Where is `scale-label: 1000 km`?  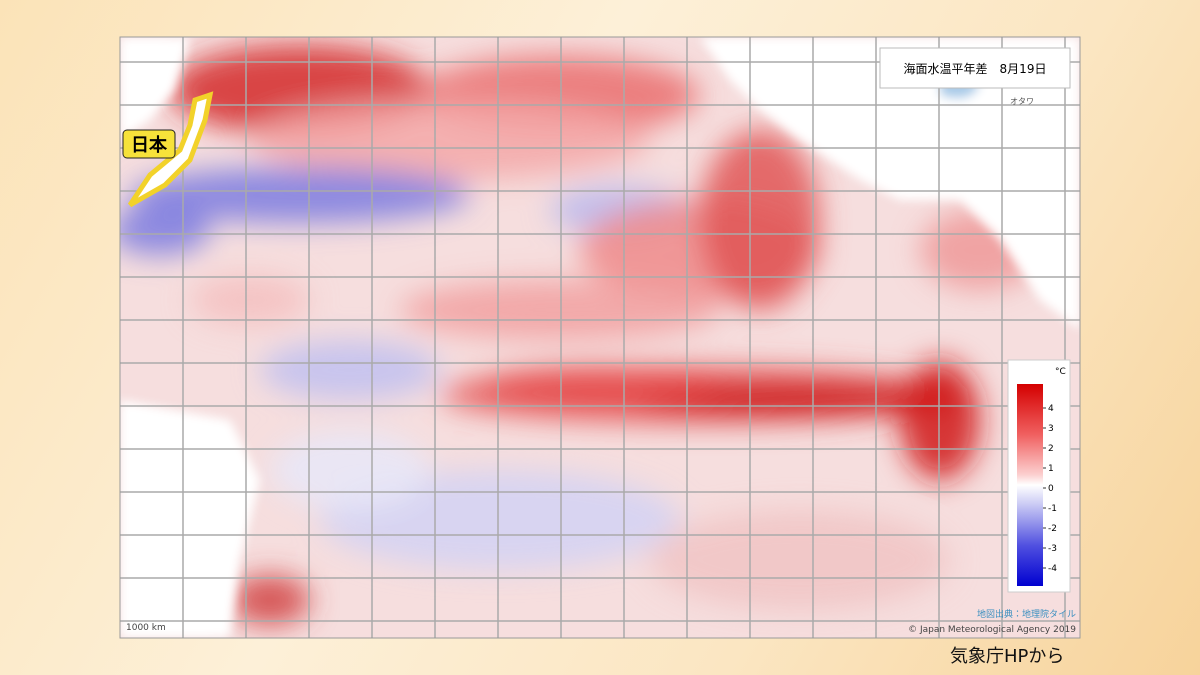 scale-label: 1000 km is located at coordinates (146, 628).